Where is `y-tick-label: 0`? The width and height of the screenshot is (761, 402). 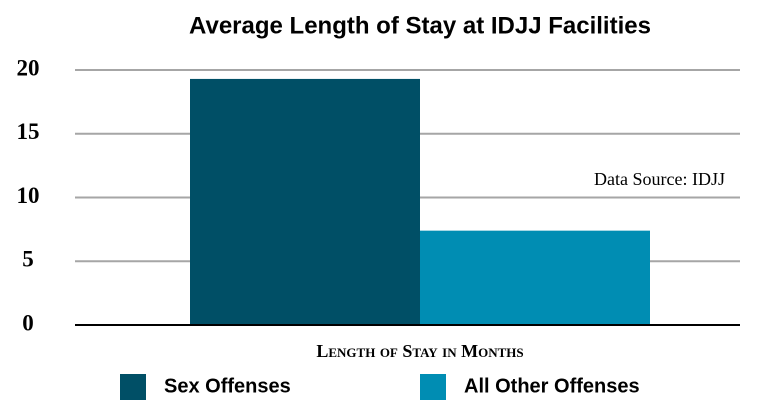
y-tick-label: 0 is located at coordinates (28, 322).